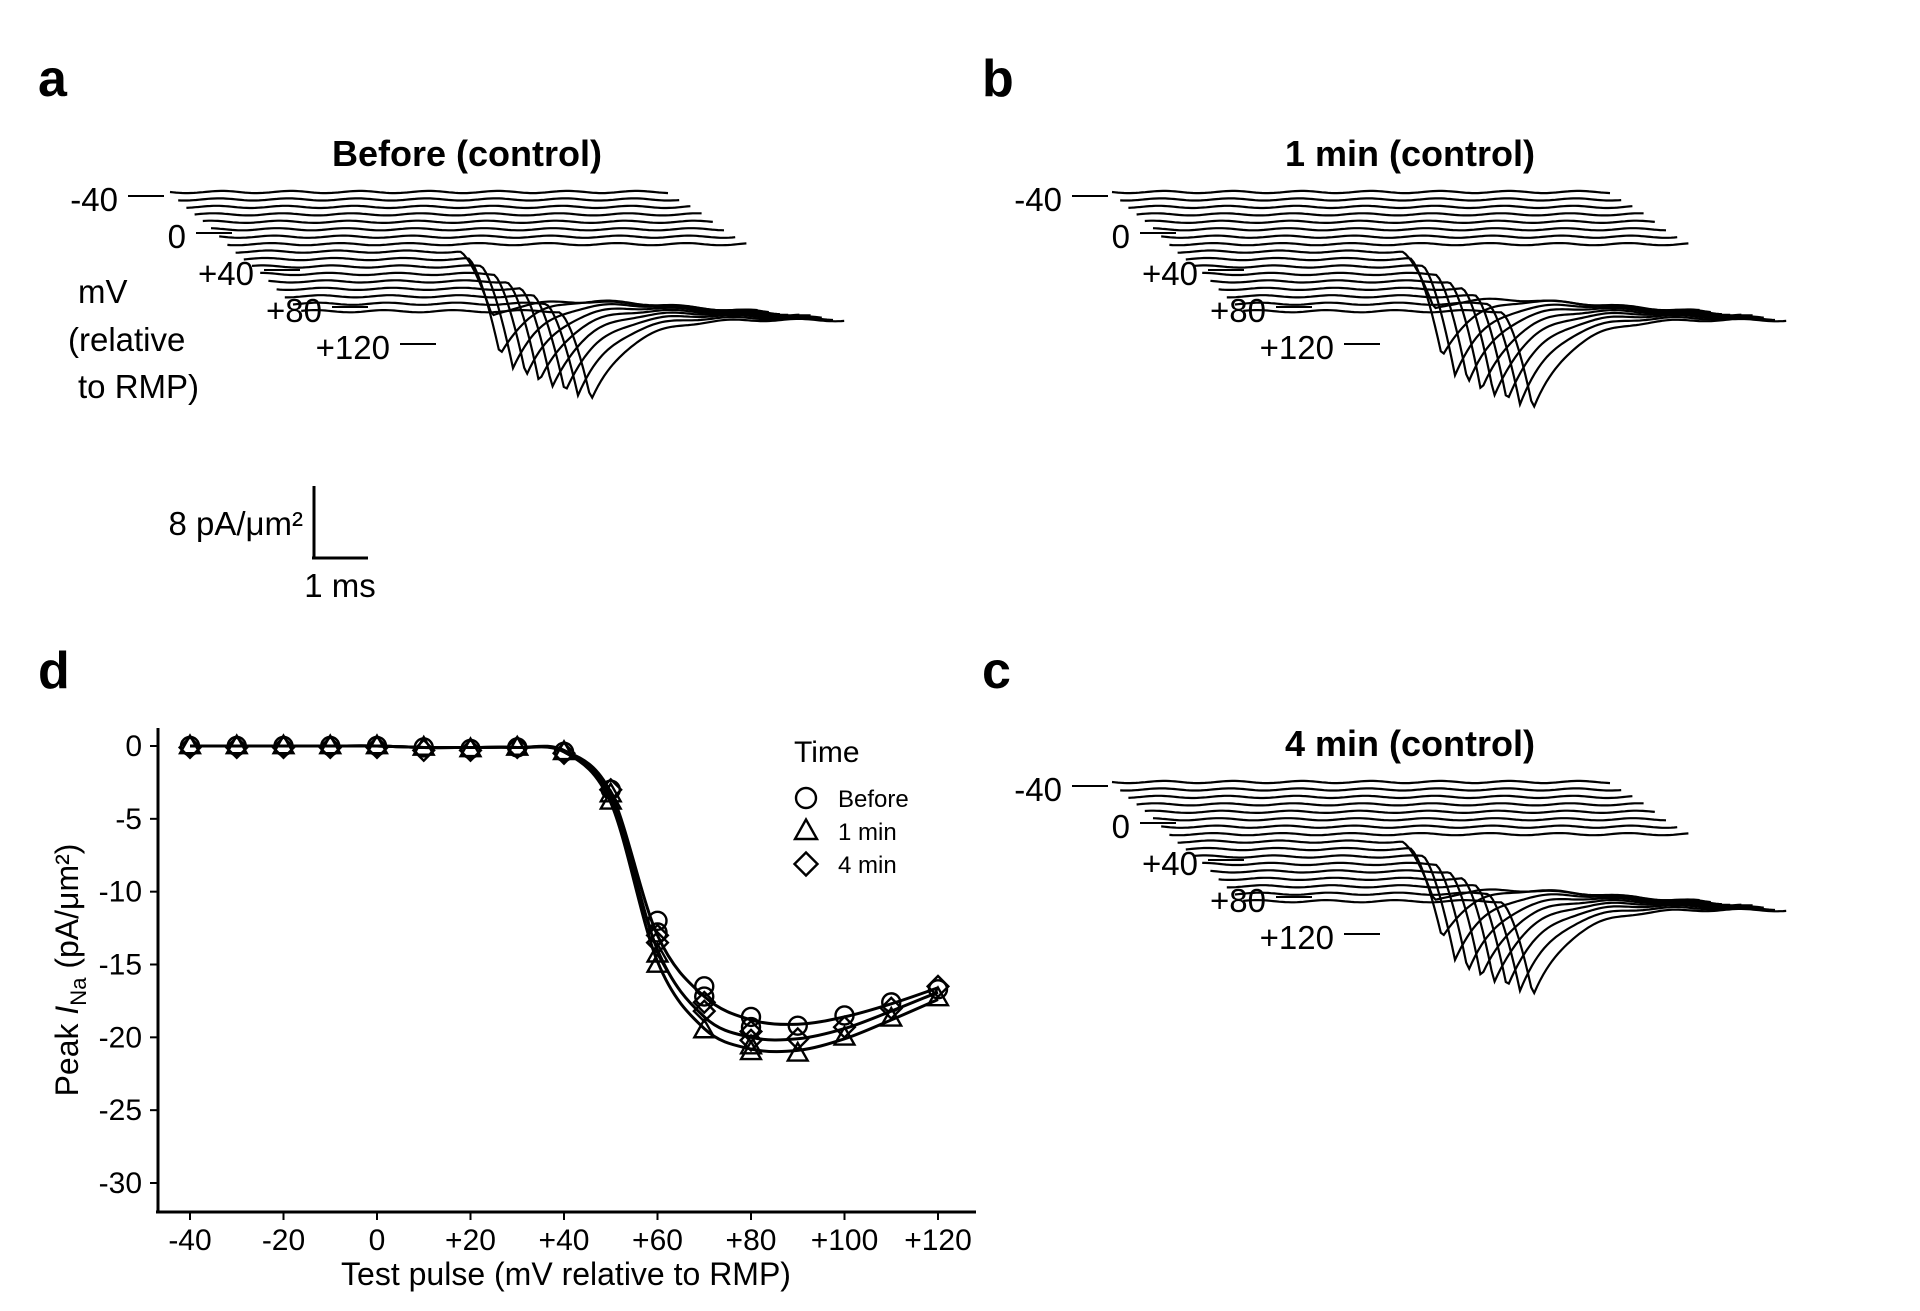 This screenshot has width=1920, height=1311. Describe the element at coordinates (806, 798) in the screenshot. I see `legend-marker-circle` at that location.